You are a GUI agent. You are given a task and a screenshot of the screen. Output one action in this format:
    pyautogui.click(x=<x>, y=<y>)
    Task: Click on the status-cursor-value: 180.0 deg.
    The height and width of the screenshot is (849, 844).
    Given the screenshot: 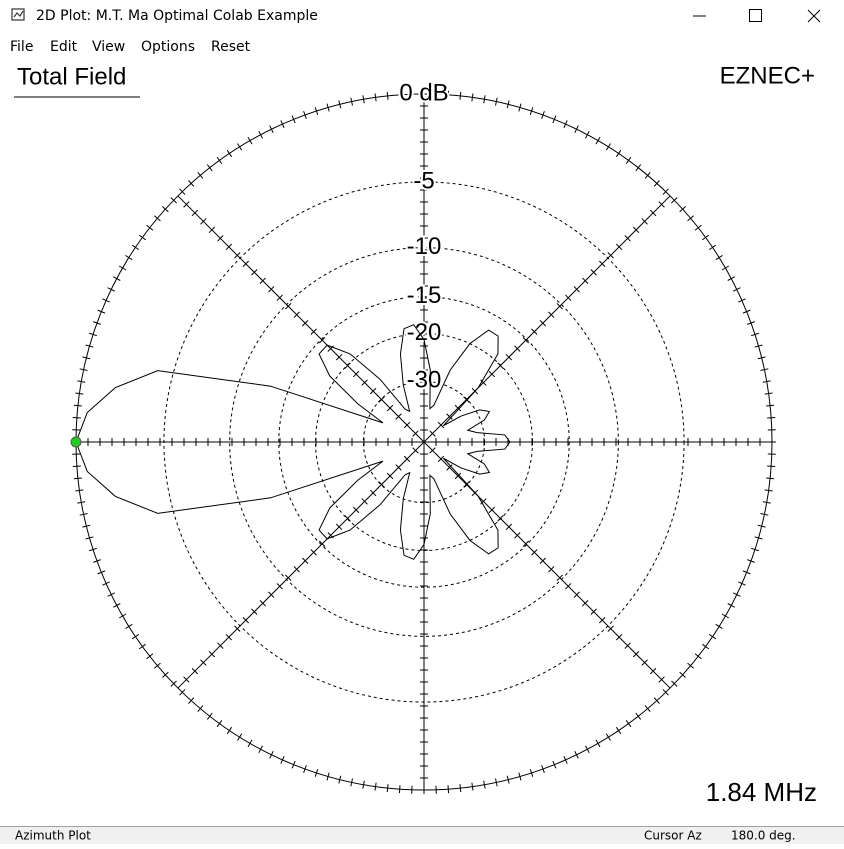 What is the action you would take?
    pyautogui.click(x=763, y=836)
    